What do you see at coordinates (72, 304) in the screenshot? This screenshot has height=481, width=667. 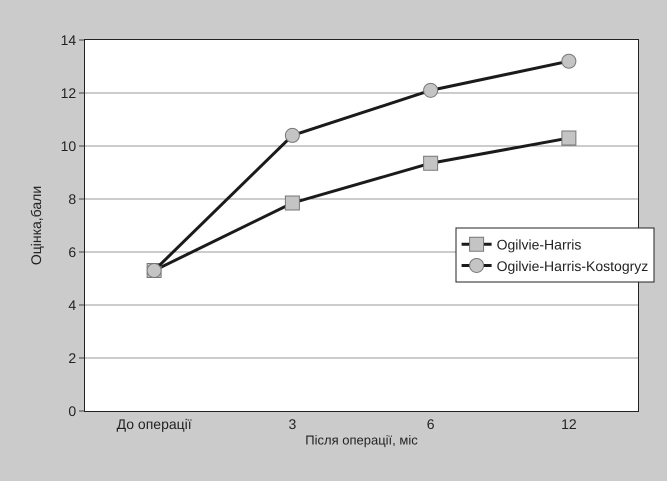 I see `y-tick-label: 4` at bounding box center [72, 304].